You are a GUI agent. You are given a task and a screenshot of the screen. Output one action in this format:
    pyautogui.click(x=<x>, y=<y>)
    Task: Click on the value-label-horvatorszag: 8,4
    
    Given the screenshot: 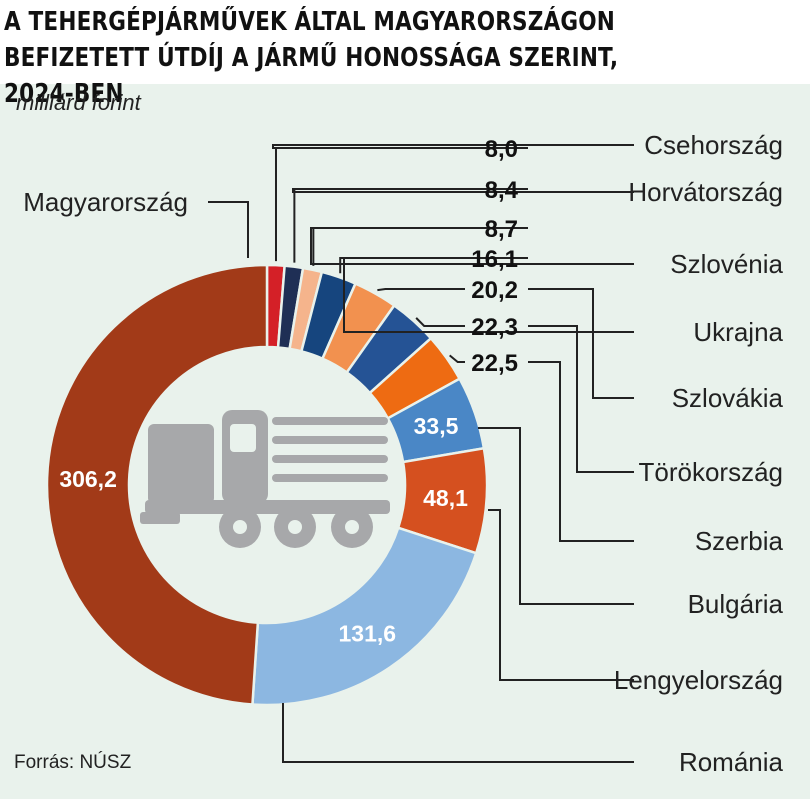 What is the action you would take?
    pyautogui.click(x=502, y=190)
    